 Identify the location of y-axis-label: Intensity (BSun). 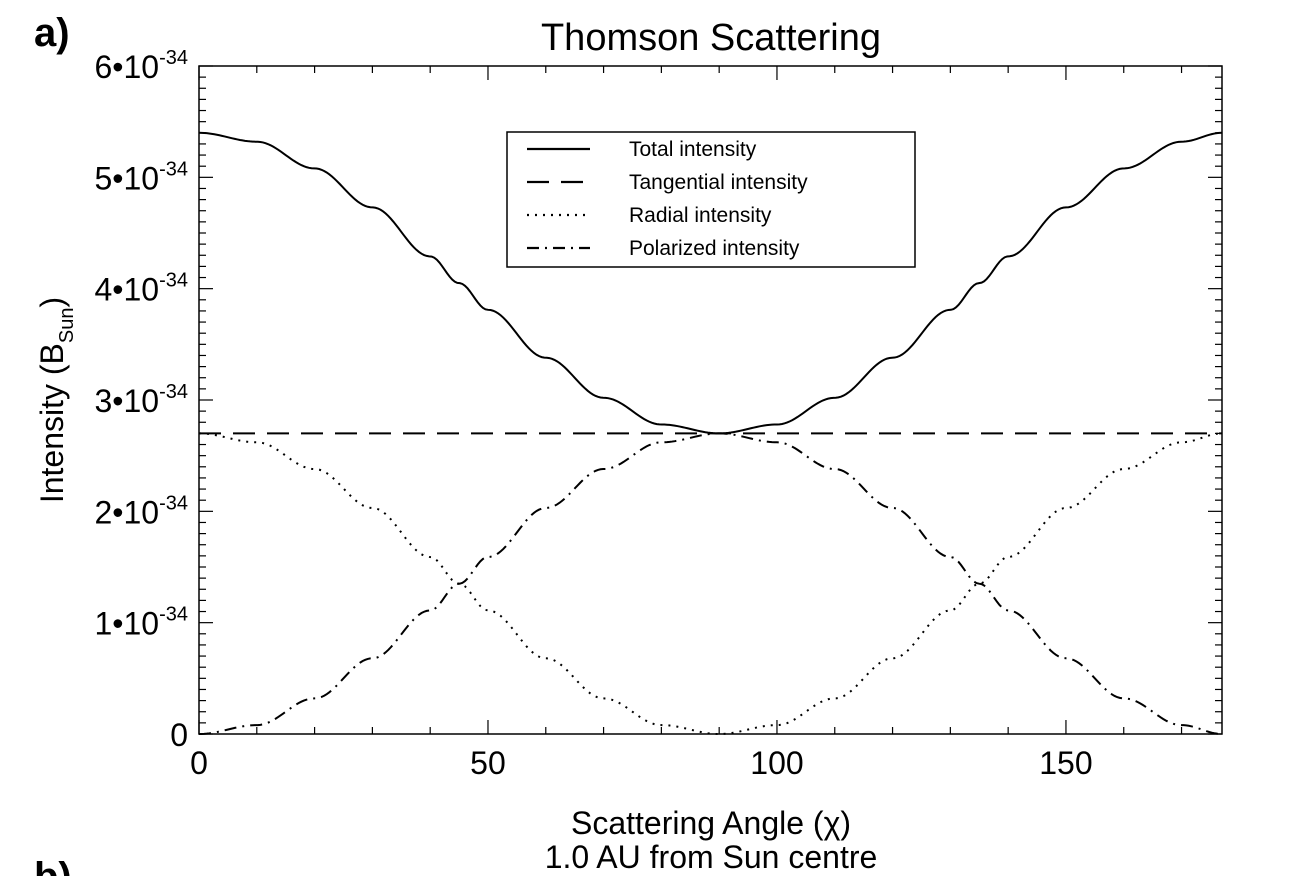
(56, 400).